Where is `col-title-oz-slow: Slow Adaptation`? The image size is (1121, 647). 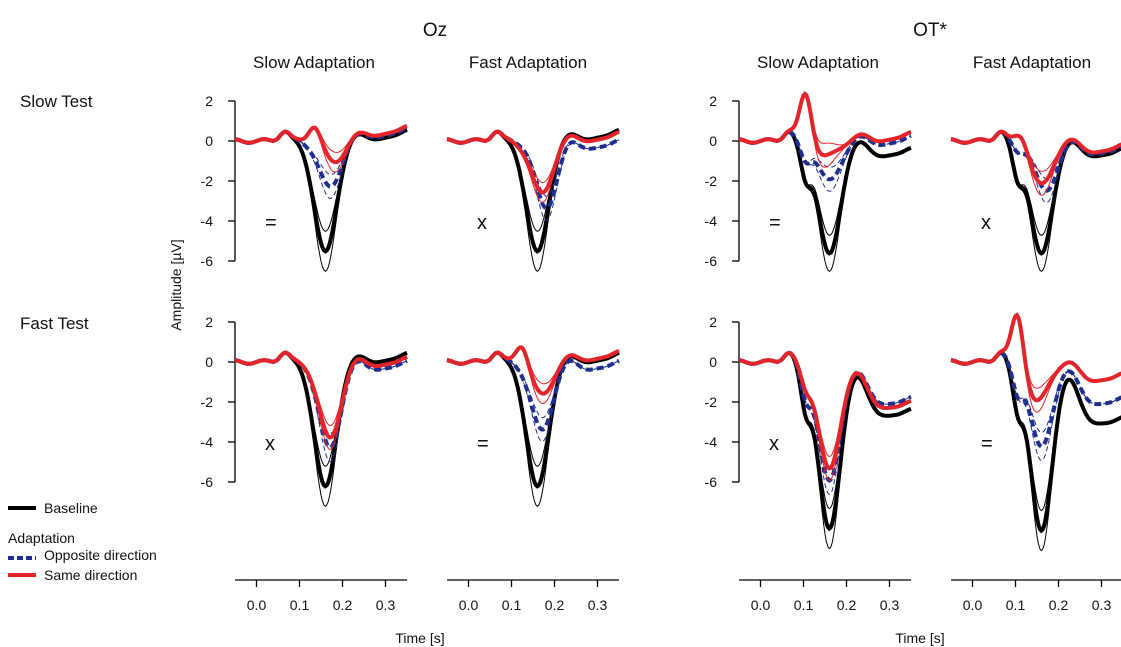 col-title-oz-slow: Slow Adaptation is located at coordinates (314, 62).